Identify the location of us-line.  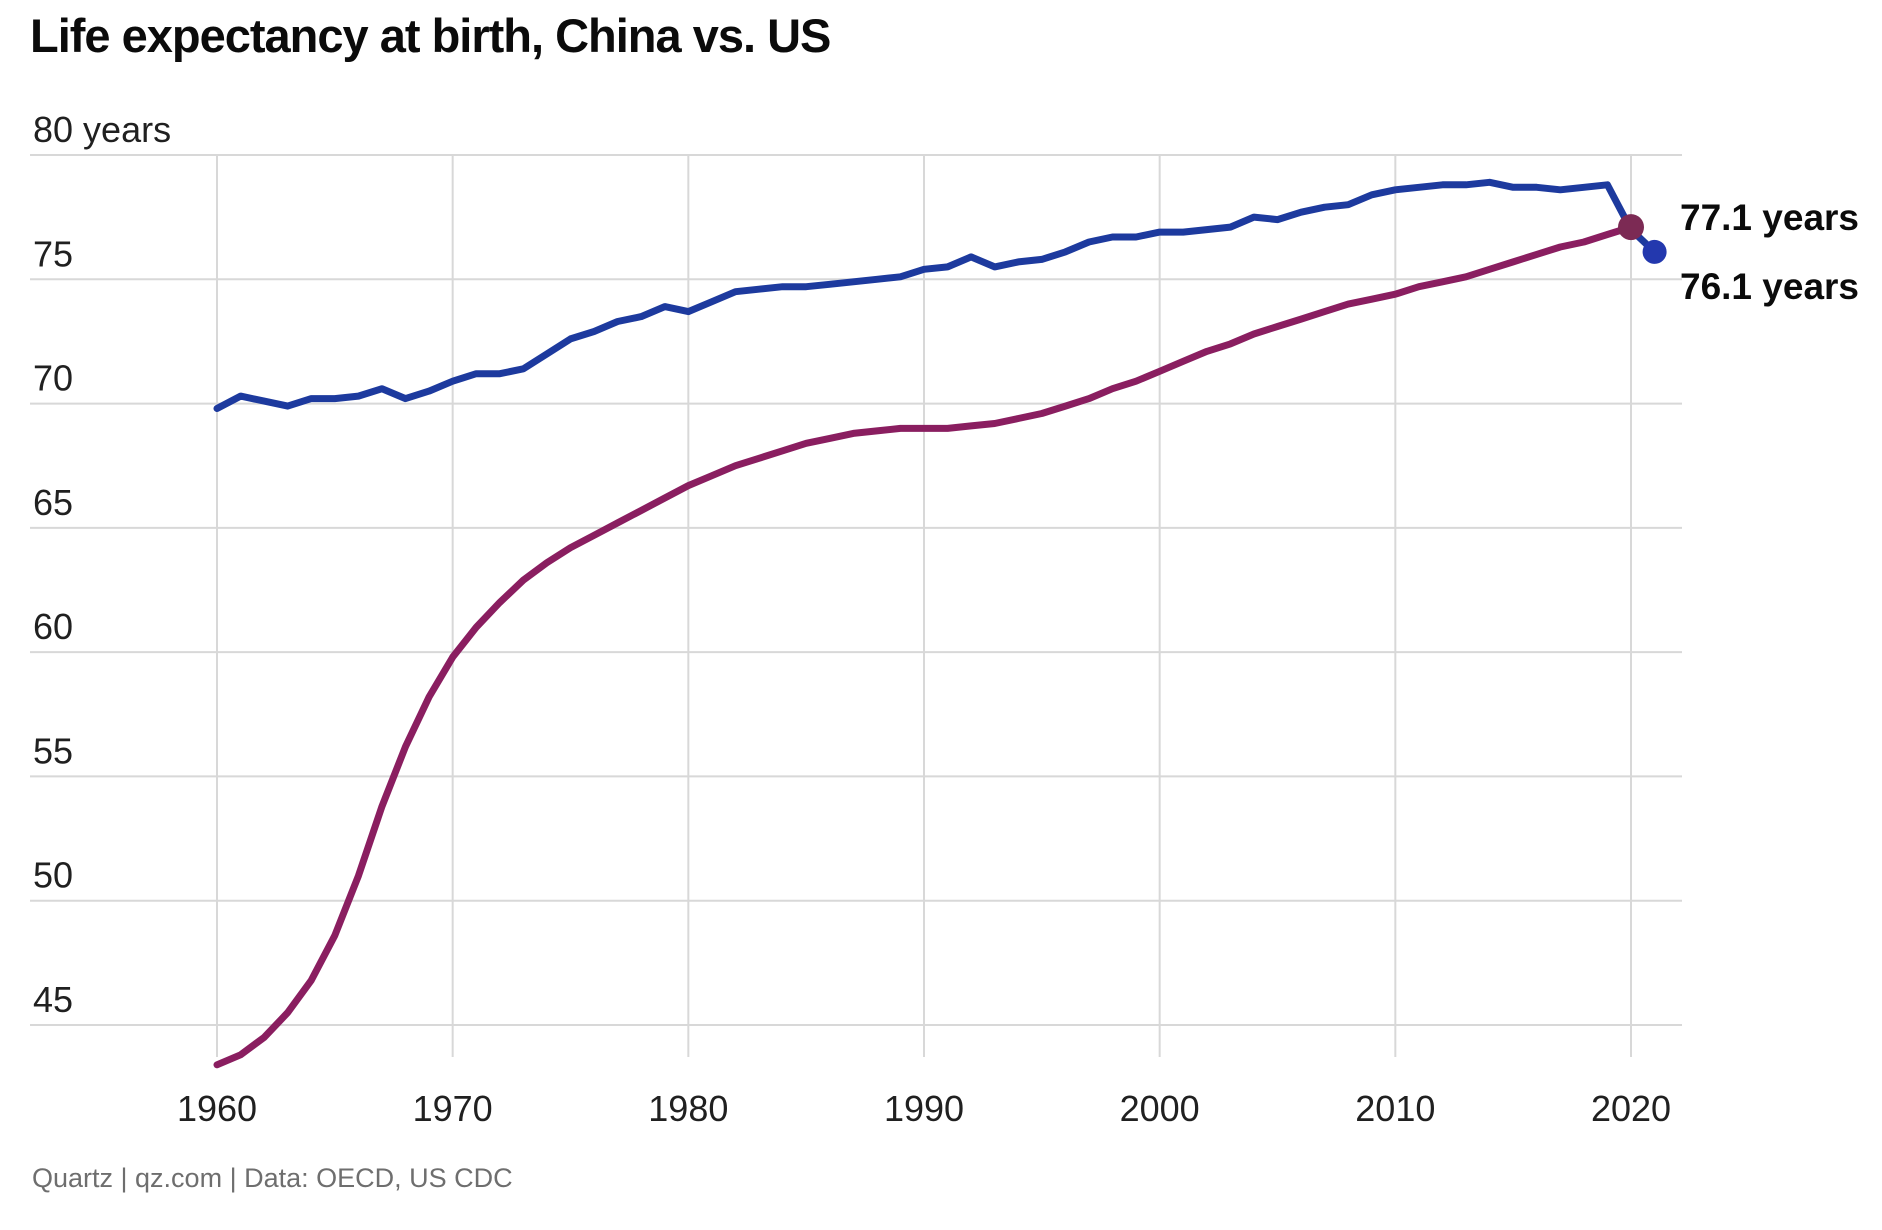
(936, 295).